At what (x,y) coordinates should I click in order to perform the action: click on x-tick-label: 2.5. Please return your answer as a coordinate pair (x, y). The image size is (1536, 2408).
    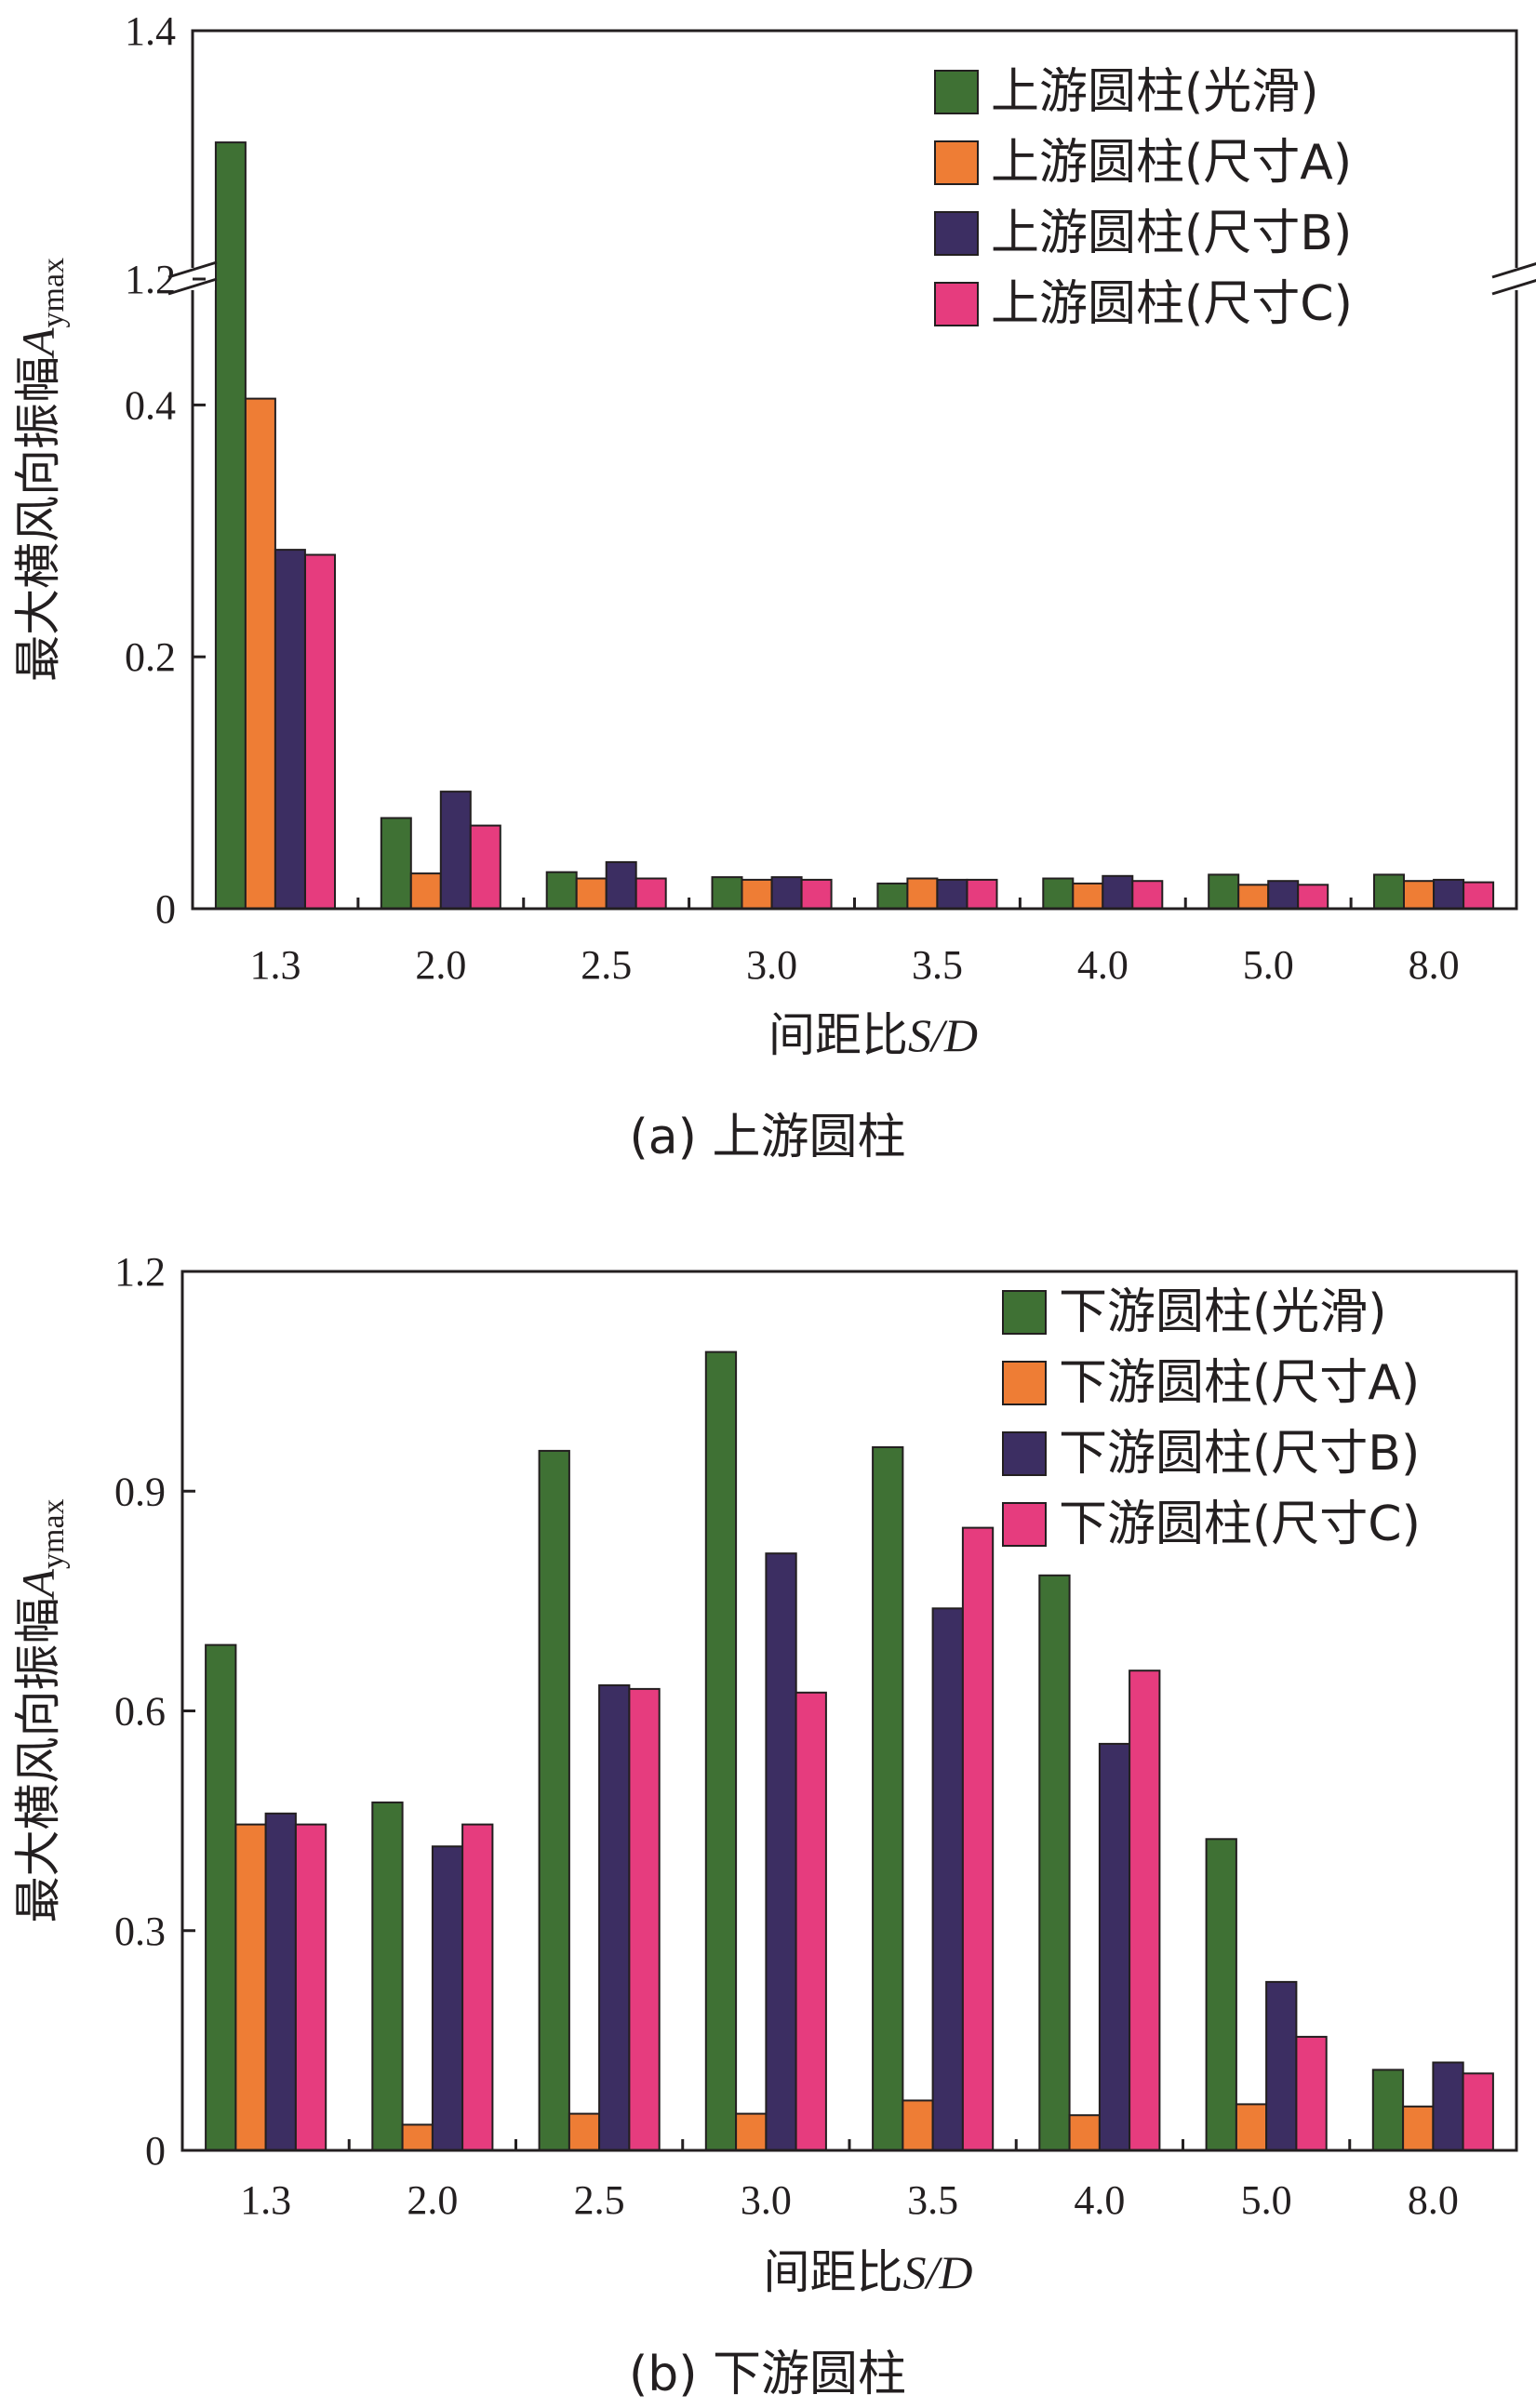
    Looking at the image, I should click on (600, 2200).